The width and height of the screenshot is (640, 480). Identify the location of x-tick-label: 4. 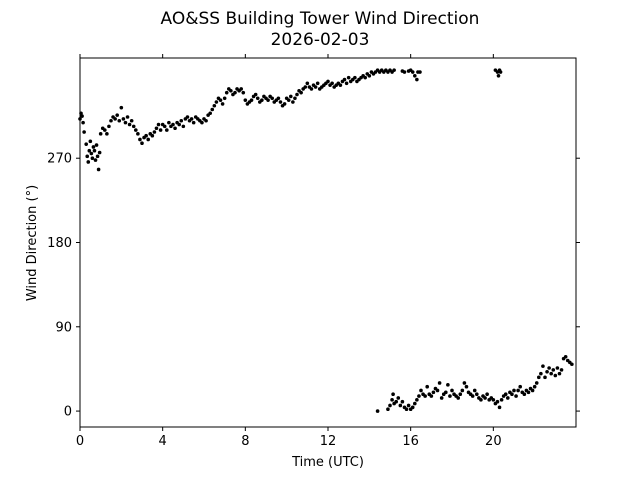
(163, 441).